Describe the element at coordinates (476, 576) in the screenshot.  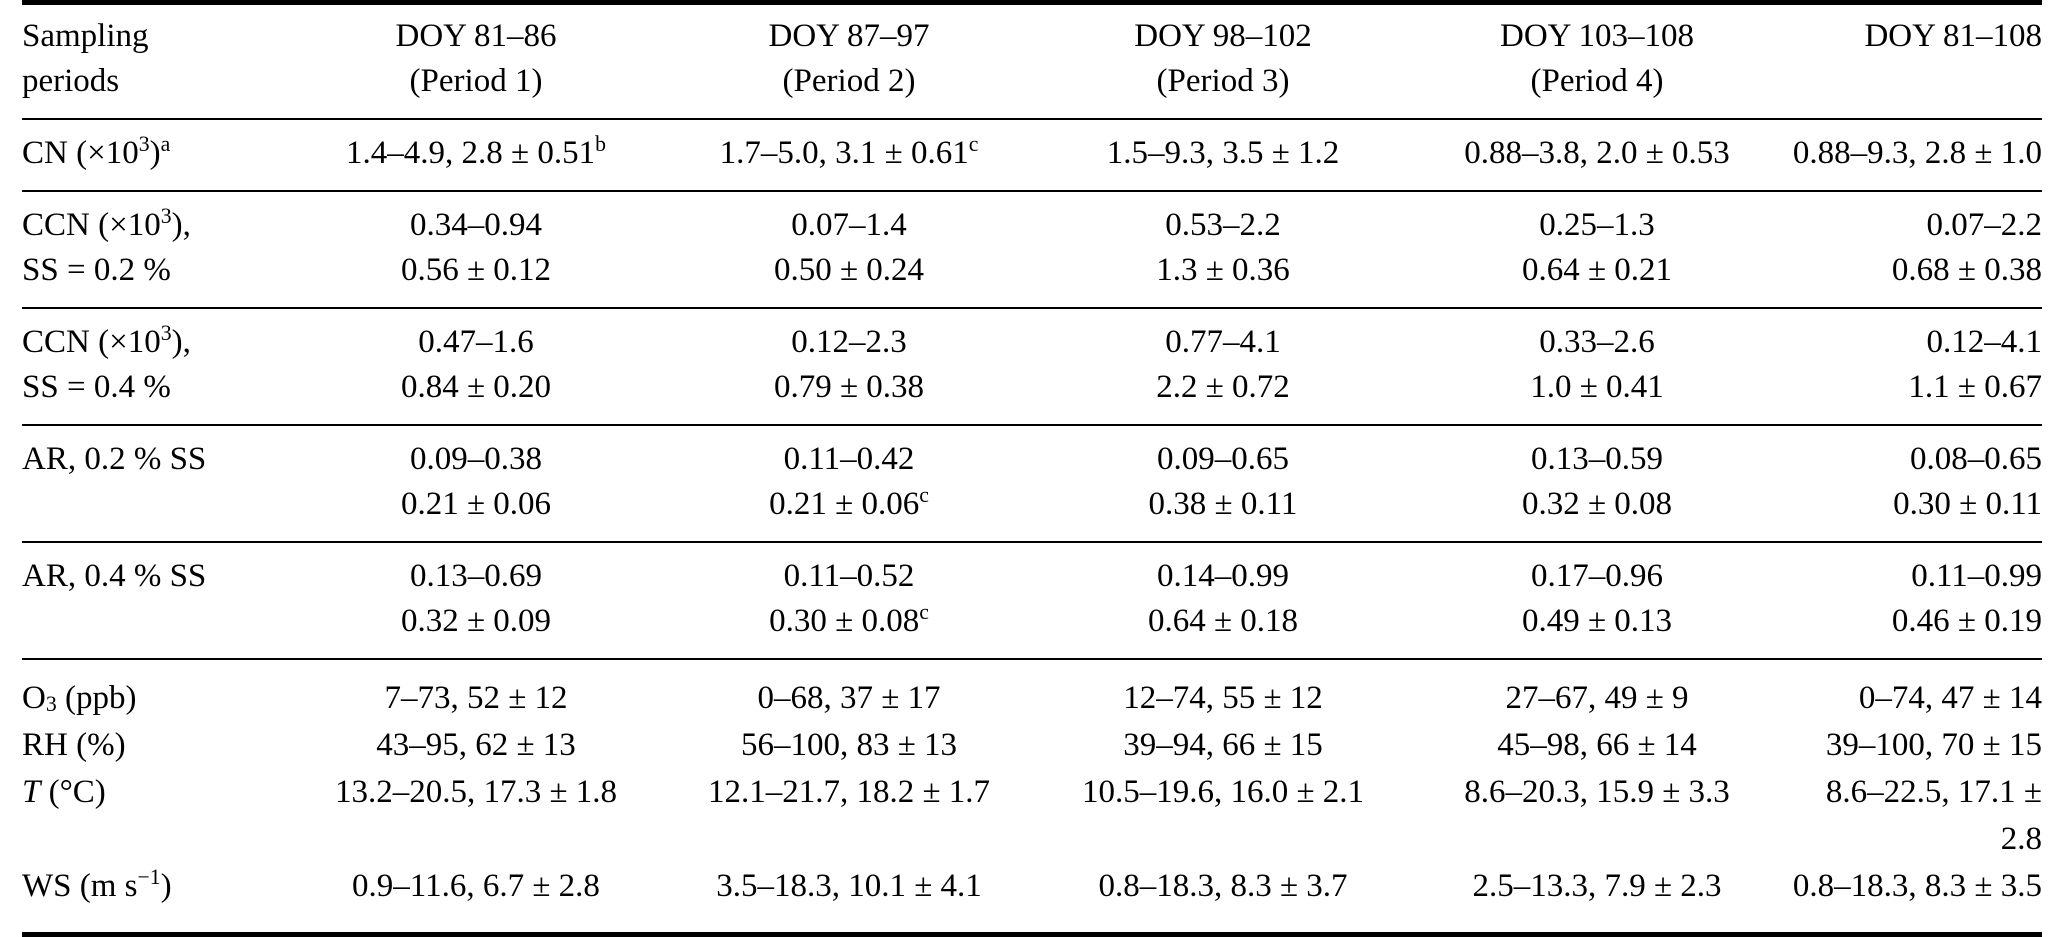
I see `cell-line: 0.13–0.69` at that location.